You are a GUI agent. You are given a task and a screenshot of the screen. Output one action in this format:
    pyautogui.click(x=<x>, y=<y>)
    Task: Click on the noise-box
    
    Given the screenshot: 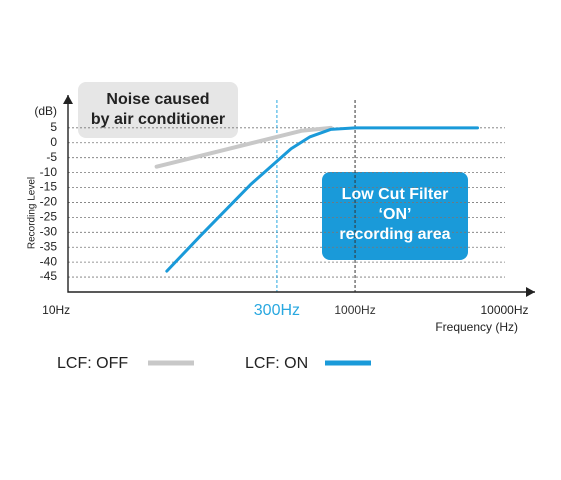 What is the action you would take?
    pyautogui.click(x=158, y=110)
    